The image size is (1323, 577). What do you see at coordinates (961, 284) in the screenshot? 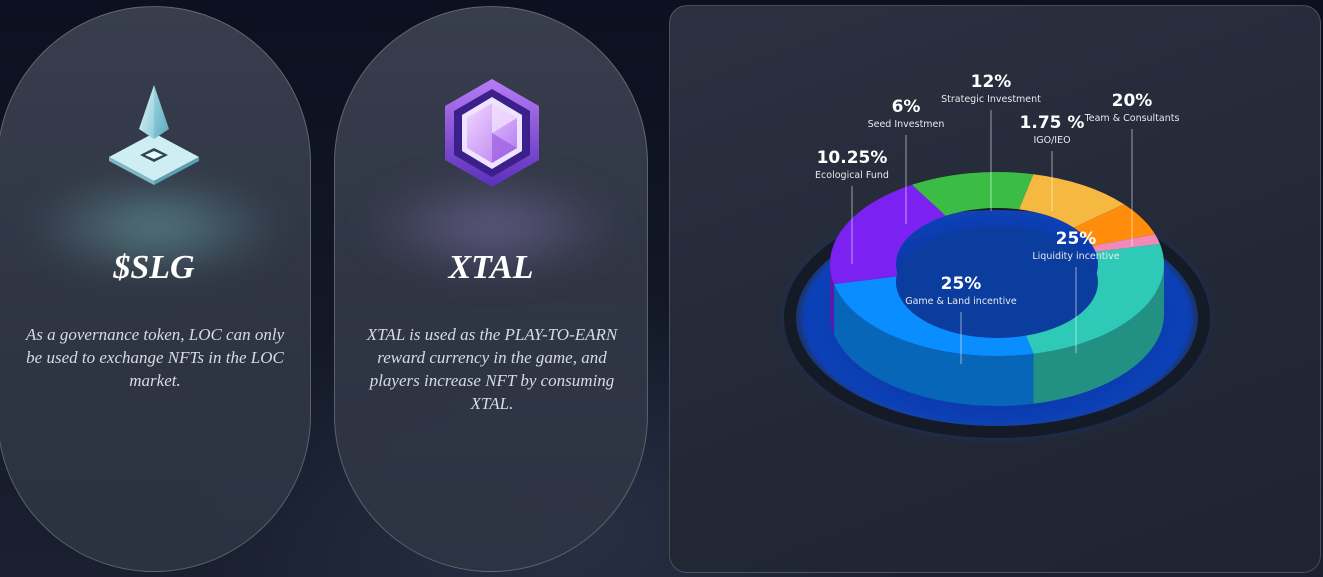
I see `slice-percent-game-land-incentive: 25%` at bounding box center [961, 284].